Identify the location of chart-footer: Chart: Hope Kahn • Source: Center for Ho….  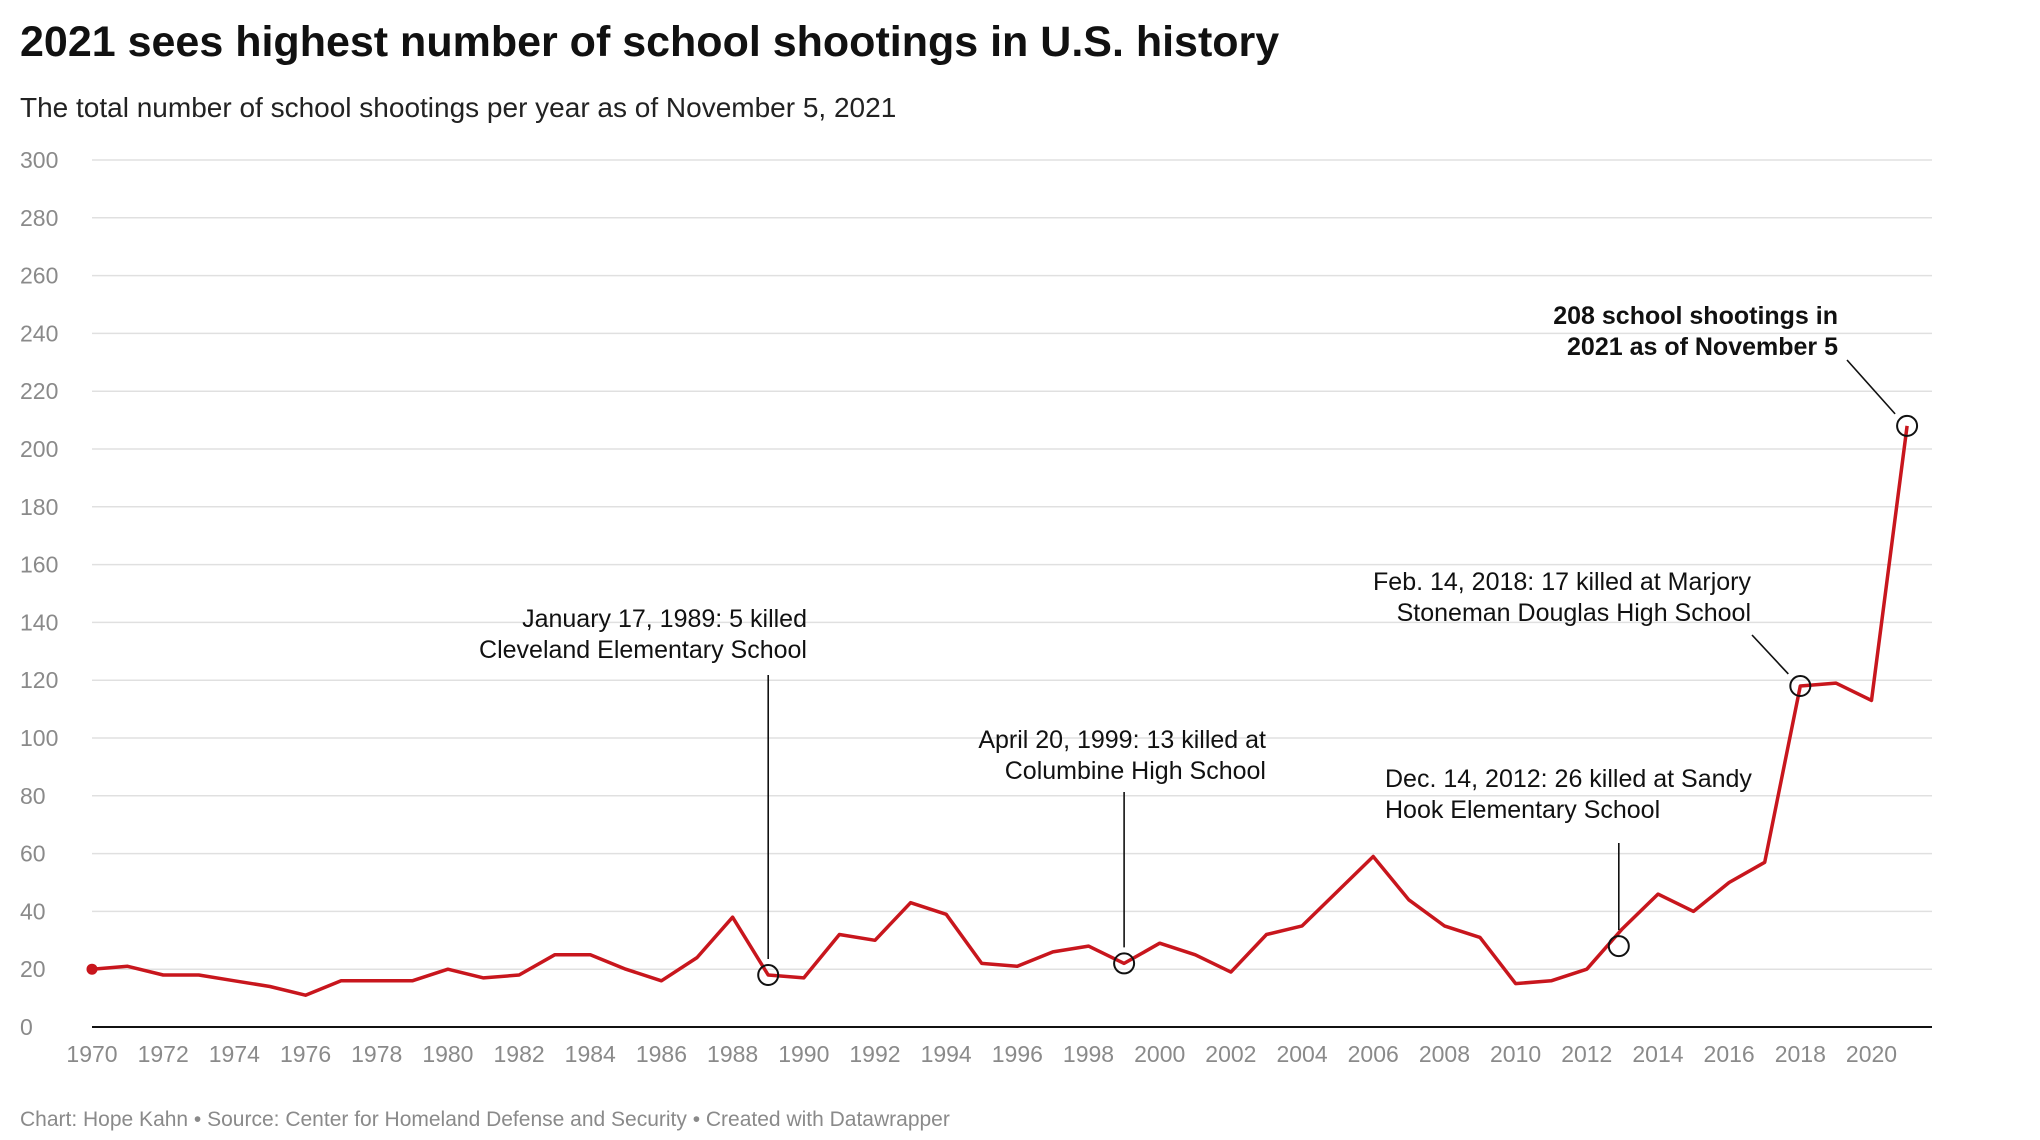
(485, 1119).